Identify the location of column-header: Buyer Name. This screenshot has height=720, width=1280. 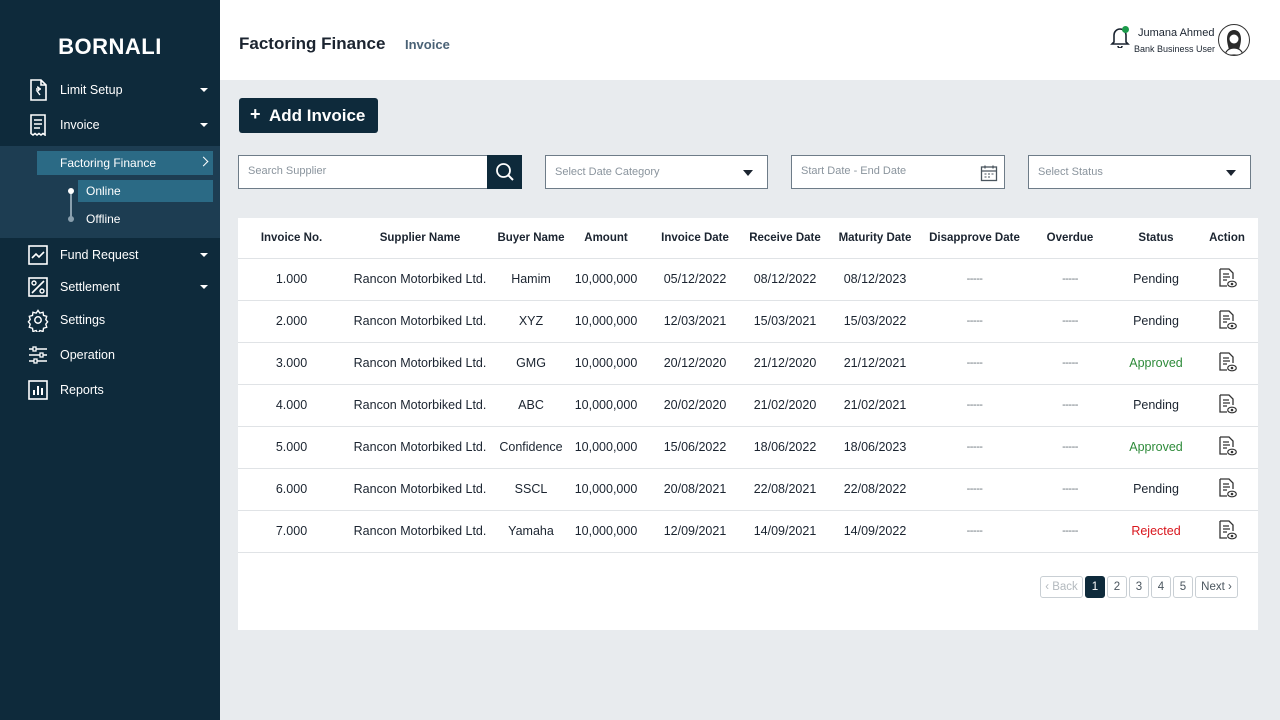
(531, 238).